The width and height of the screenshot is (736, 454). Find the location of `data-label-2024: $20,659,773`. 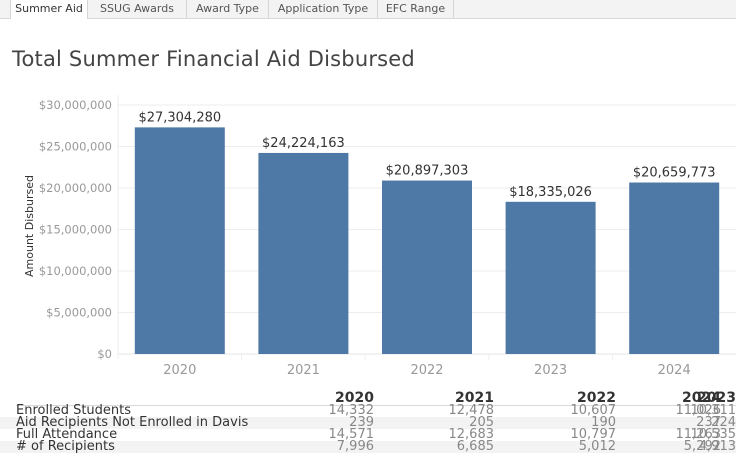

data-label-2024: $20,659,773 is located at coordinates (674, 173).